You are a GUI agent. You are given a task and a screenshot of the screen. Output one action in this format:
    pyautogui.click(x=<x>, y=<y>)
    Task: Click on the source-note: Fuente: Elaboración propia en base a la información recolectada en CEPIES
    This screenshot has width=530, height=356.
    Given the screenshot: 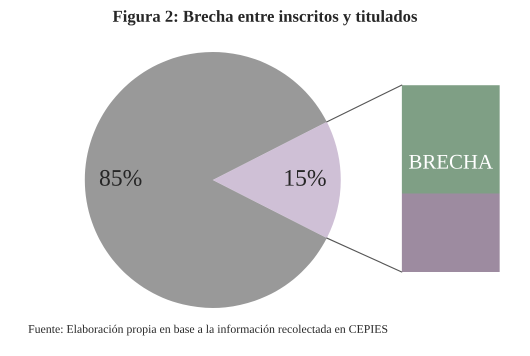 What is the action you would take?
    pyautogui.click(x=208, y=330)
    